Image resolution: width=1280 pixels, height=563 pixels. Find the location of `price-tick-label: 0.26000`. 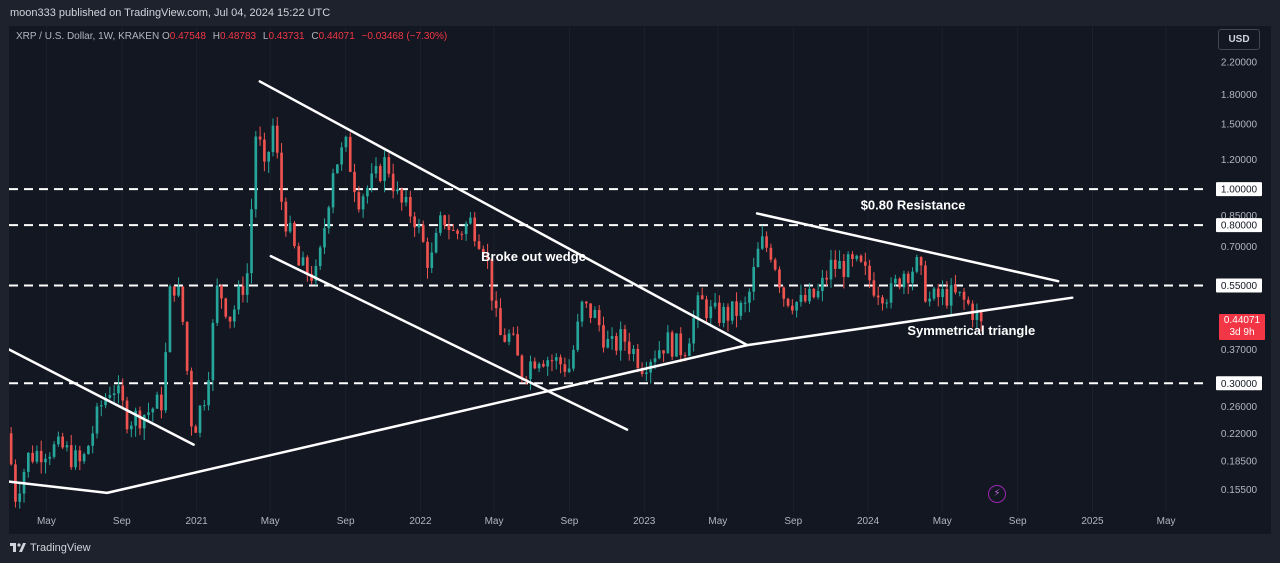

price-tick-label: 0.26000 is located at coordinates (1239, 407).